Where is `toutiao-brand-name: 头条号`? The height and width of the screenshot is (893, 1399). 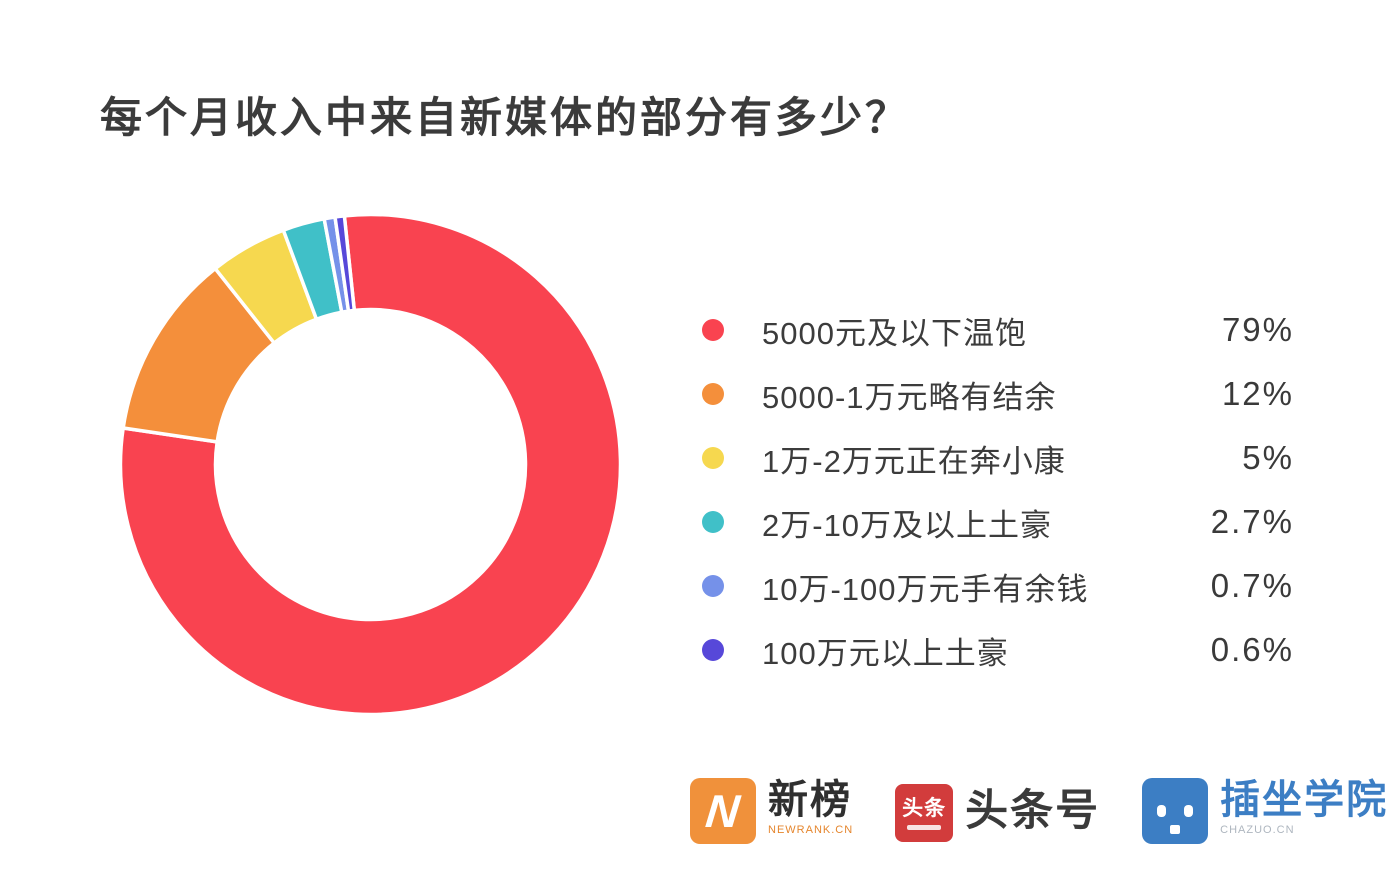 toutiao-brand-name: 头条号 is located at coordinates (1033, 811).